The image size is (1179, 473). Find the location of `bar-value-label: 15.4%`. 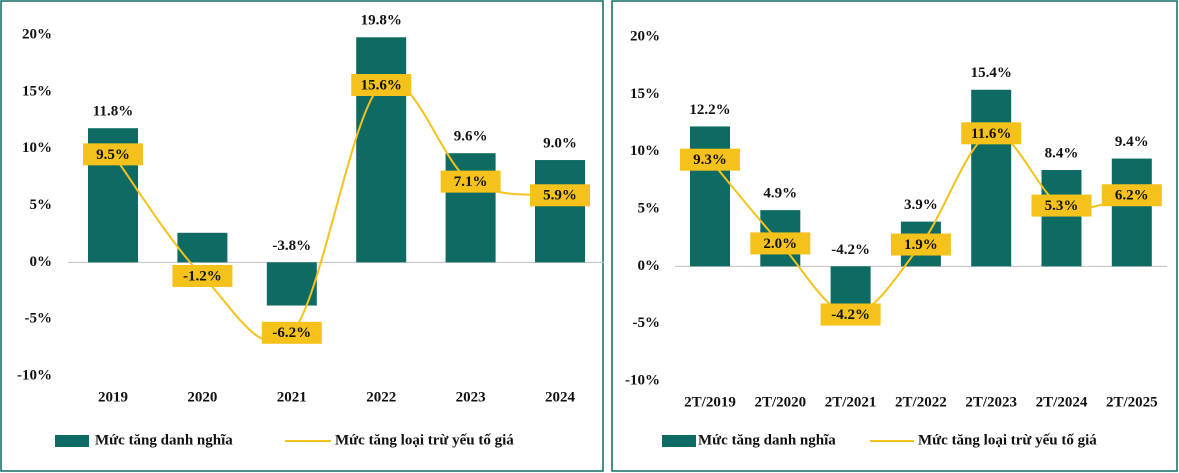

bar-value-label: 15.4% is located at coordinates (991, 73).